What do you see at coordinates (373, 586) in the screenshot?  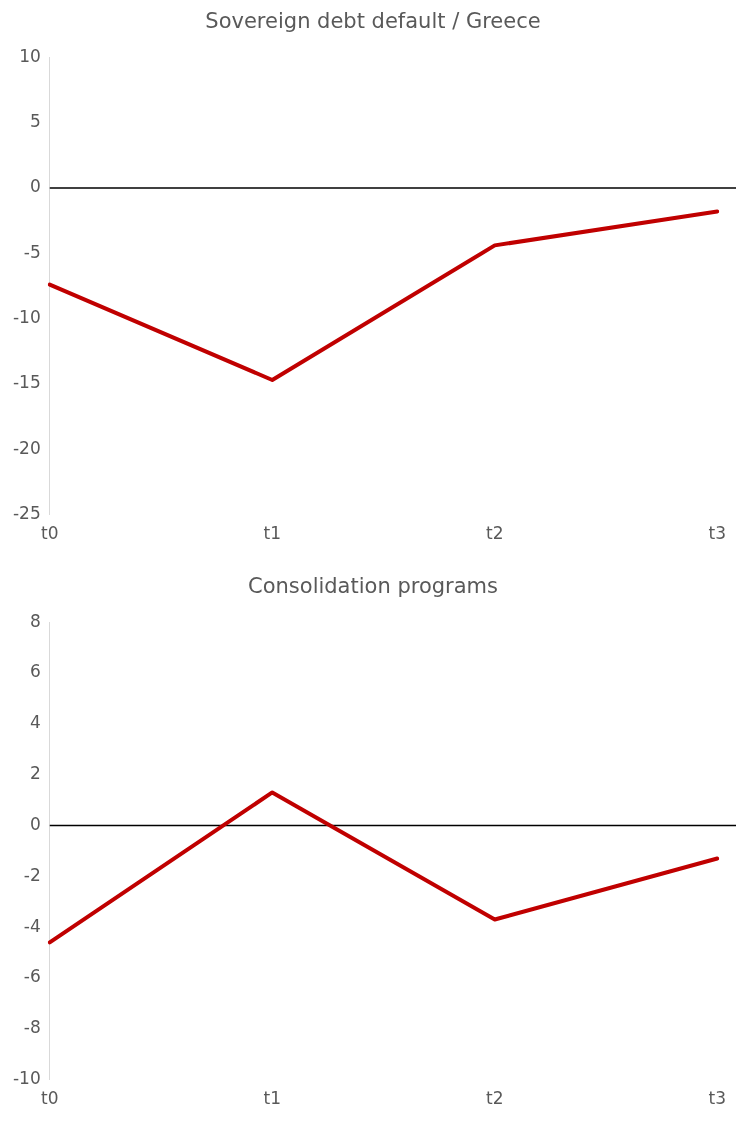 I see `chart-title: Consolidation programs` at bounding box center [373, 586].